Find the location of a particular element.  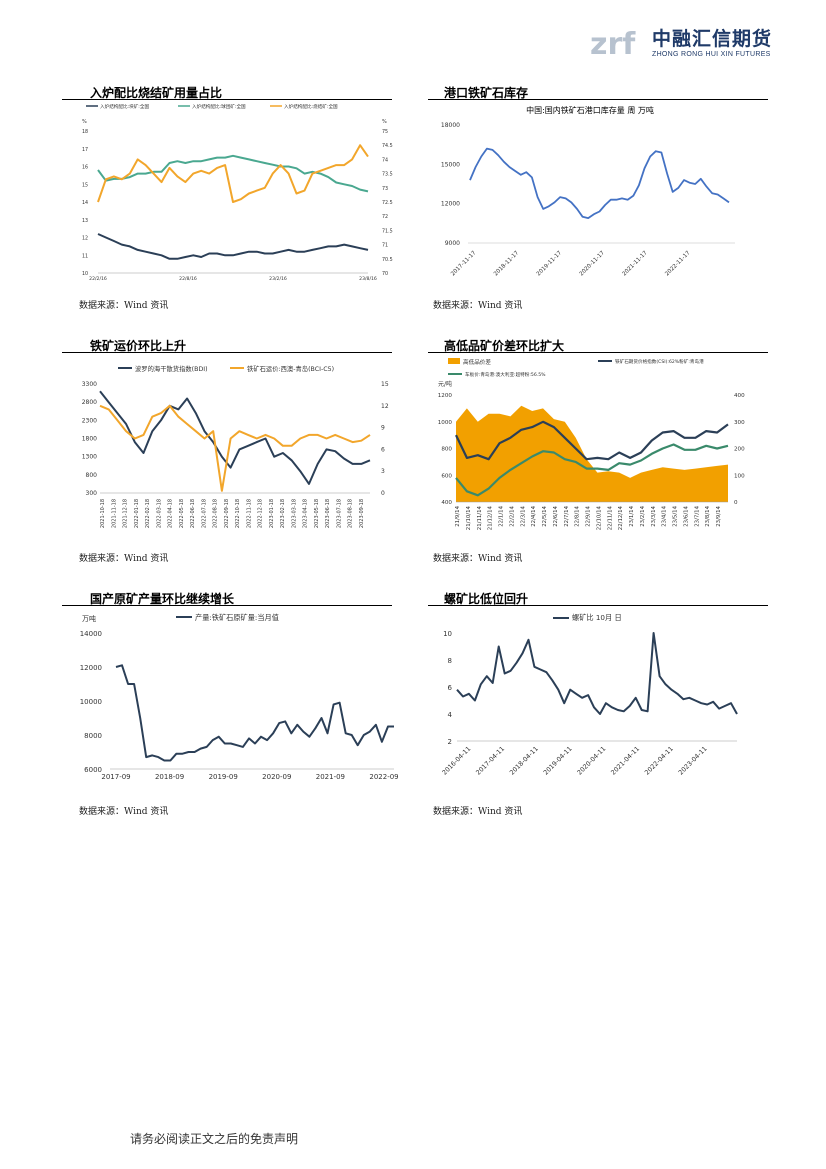

logo-english-name: ZHONG RONG HUI XIN FUTURES is located at coordinates (711, 54).